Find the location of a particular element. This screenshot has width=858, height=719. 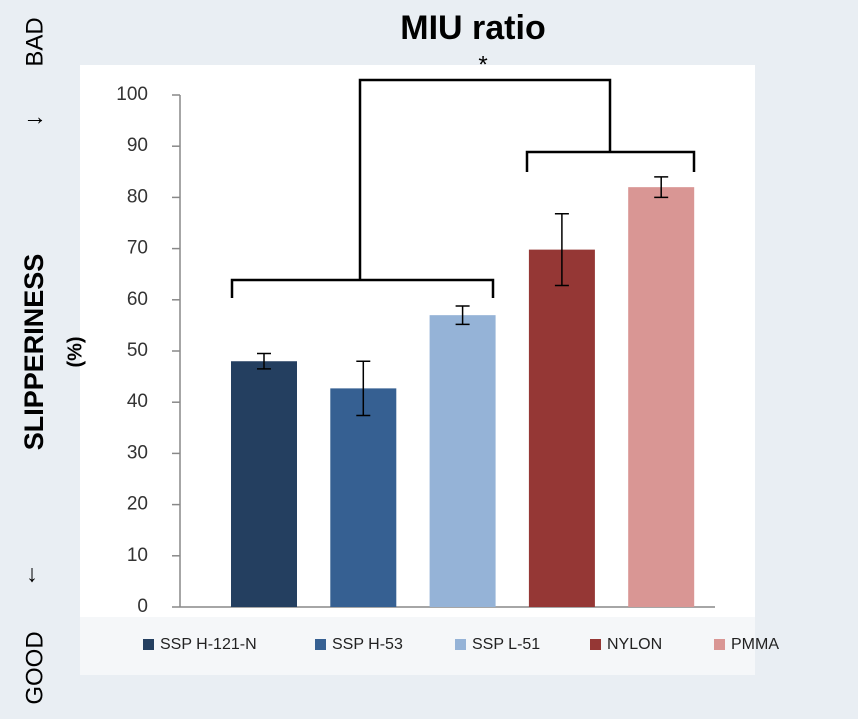

y-tick-label: 80 is located at coordinates (137, 196).